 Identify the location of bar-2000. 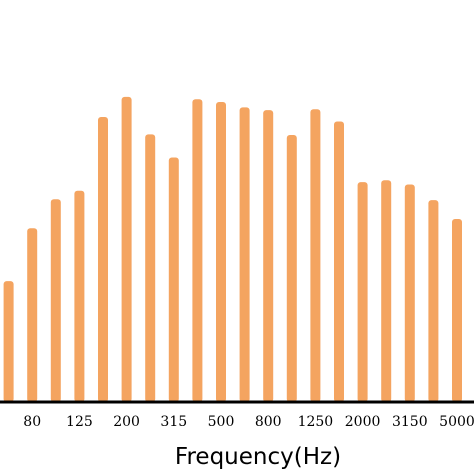
(362, 292).